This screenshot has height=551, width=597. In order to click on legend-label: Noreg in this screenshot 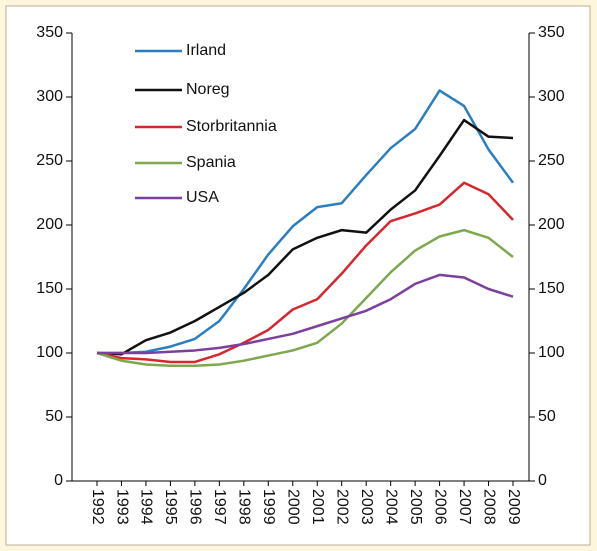, I will do `click(208, 89)`.